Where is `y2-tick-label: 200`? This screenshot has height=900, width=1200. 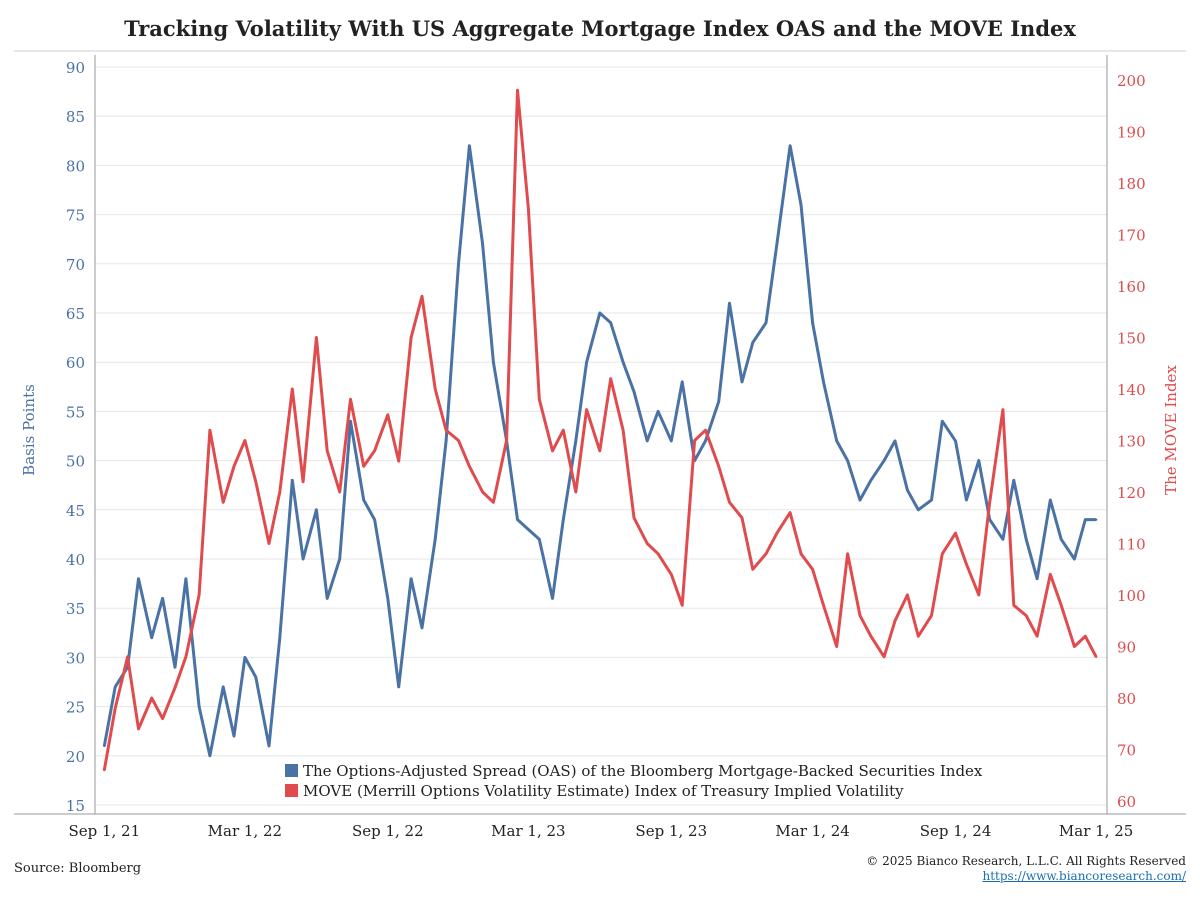 y2-tick-label: 200 is located at coordinates (1131, 81).